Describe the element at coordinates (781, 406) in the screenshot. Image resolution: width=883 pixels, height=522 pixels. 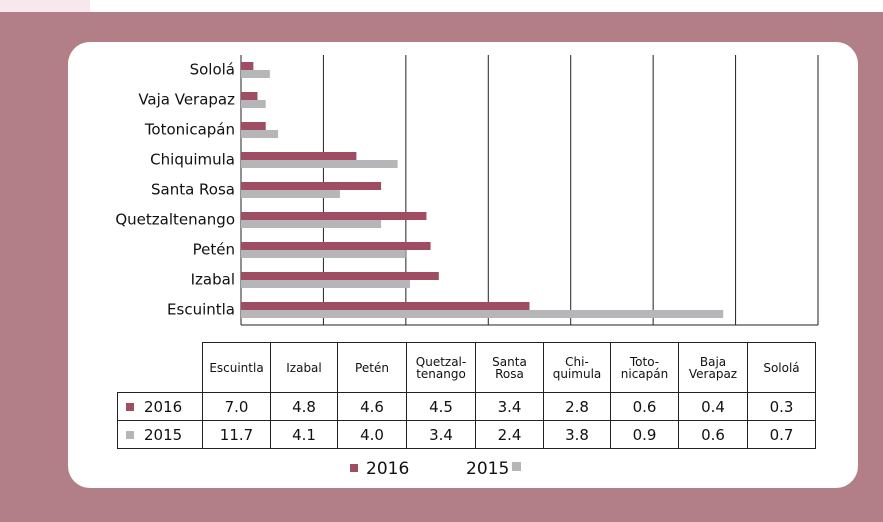
I see `table-value: 0.3` at that location.